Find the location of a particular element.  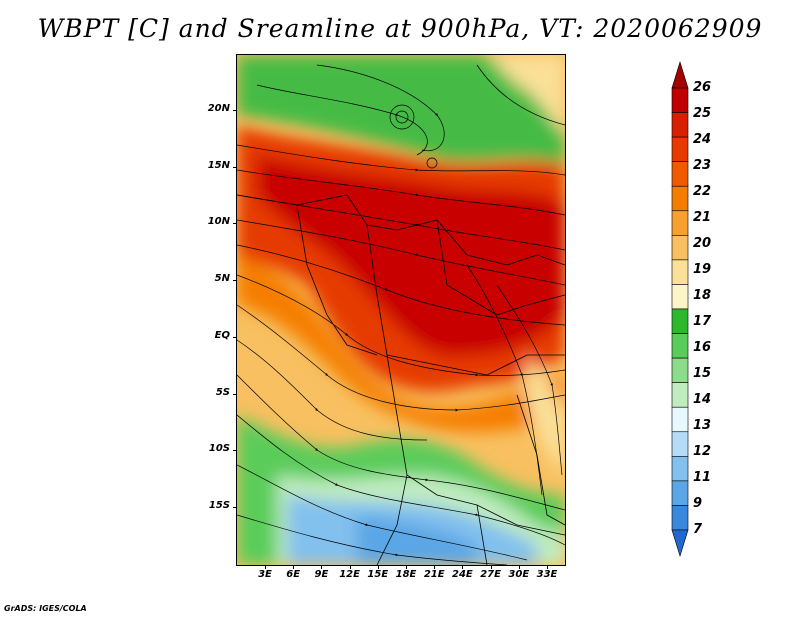

colorbar-label: 26 is located at coordinates (702, 87).